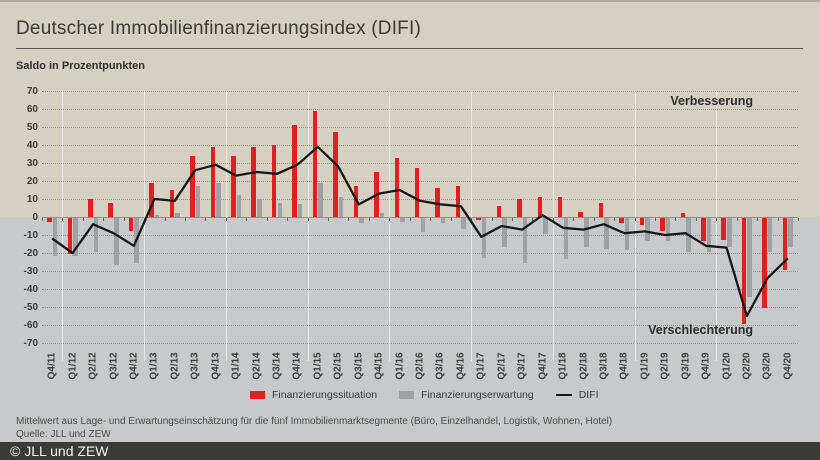  I want to click on x-tick-label-Q2/18: Q2/18, so click(583, 366).